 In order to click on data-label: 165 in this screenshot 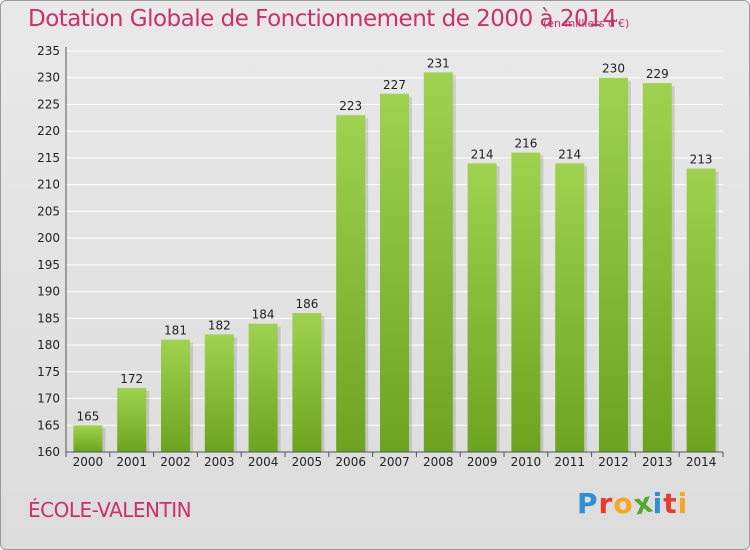, I will do `click(87, 416)`.